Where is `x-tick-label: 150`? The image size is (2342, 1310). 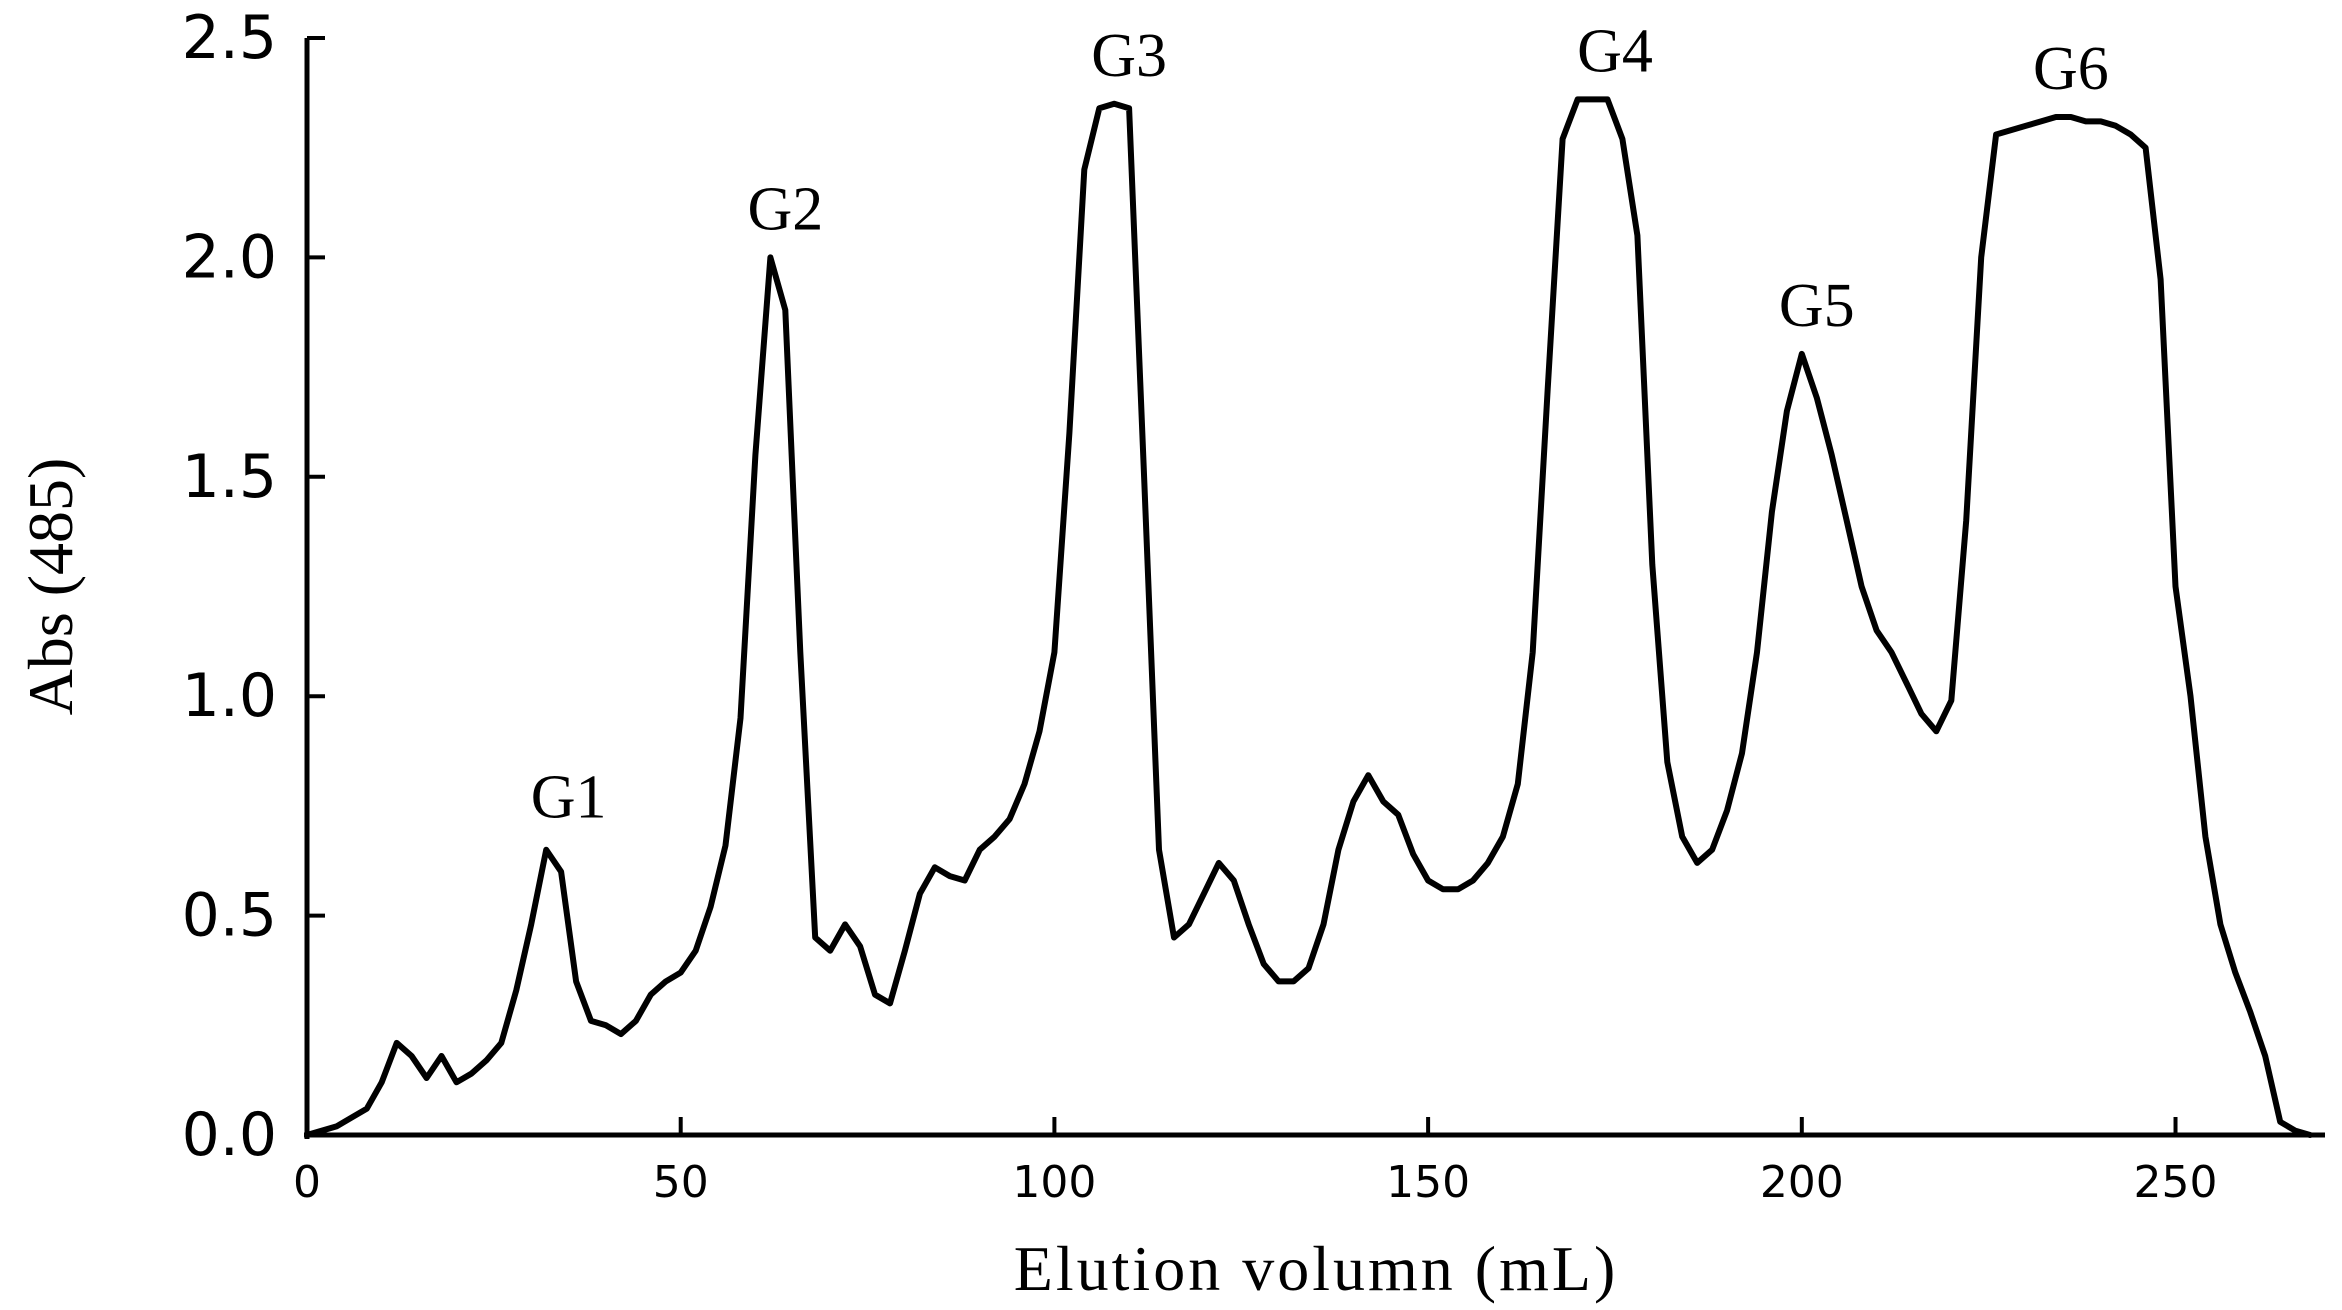 x-tick-label: 150 is located at coordinates (1428, 1182).